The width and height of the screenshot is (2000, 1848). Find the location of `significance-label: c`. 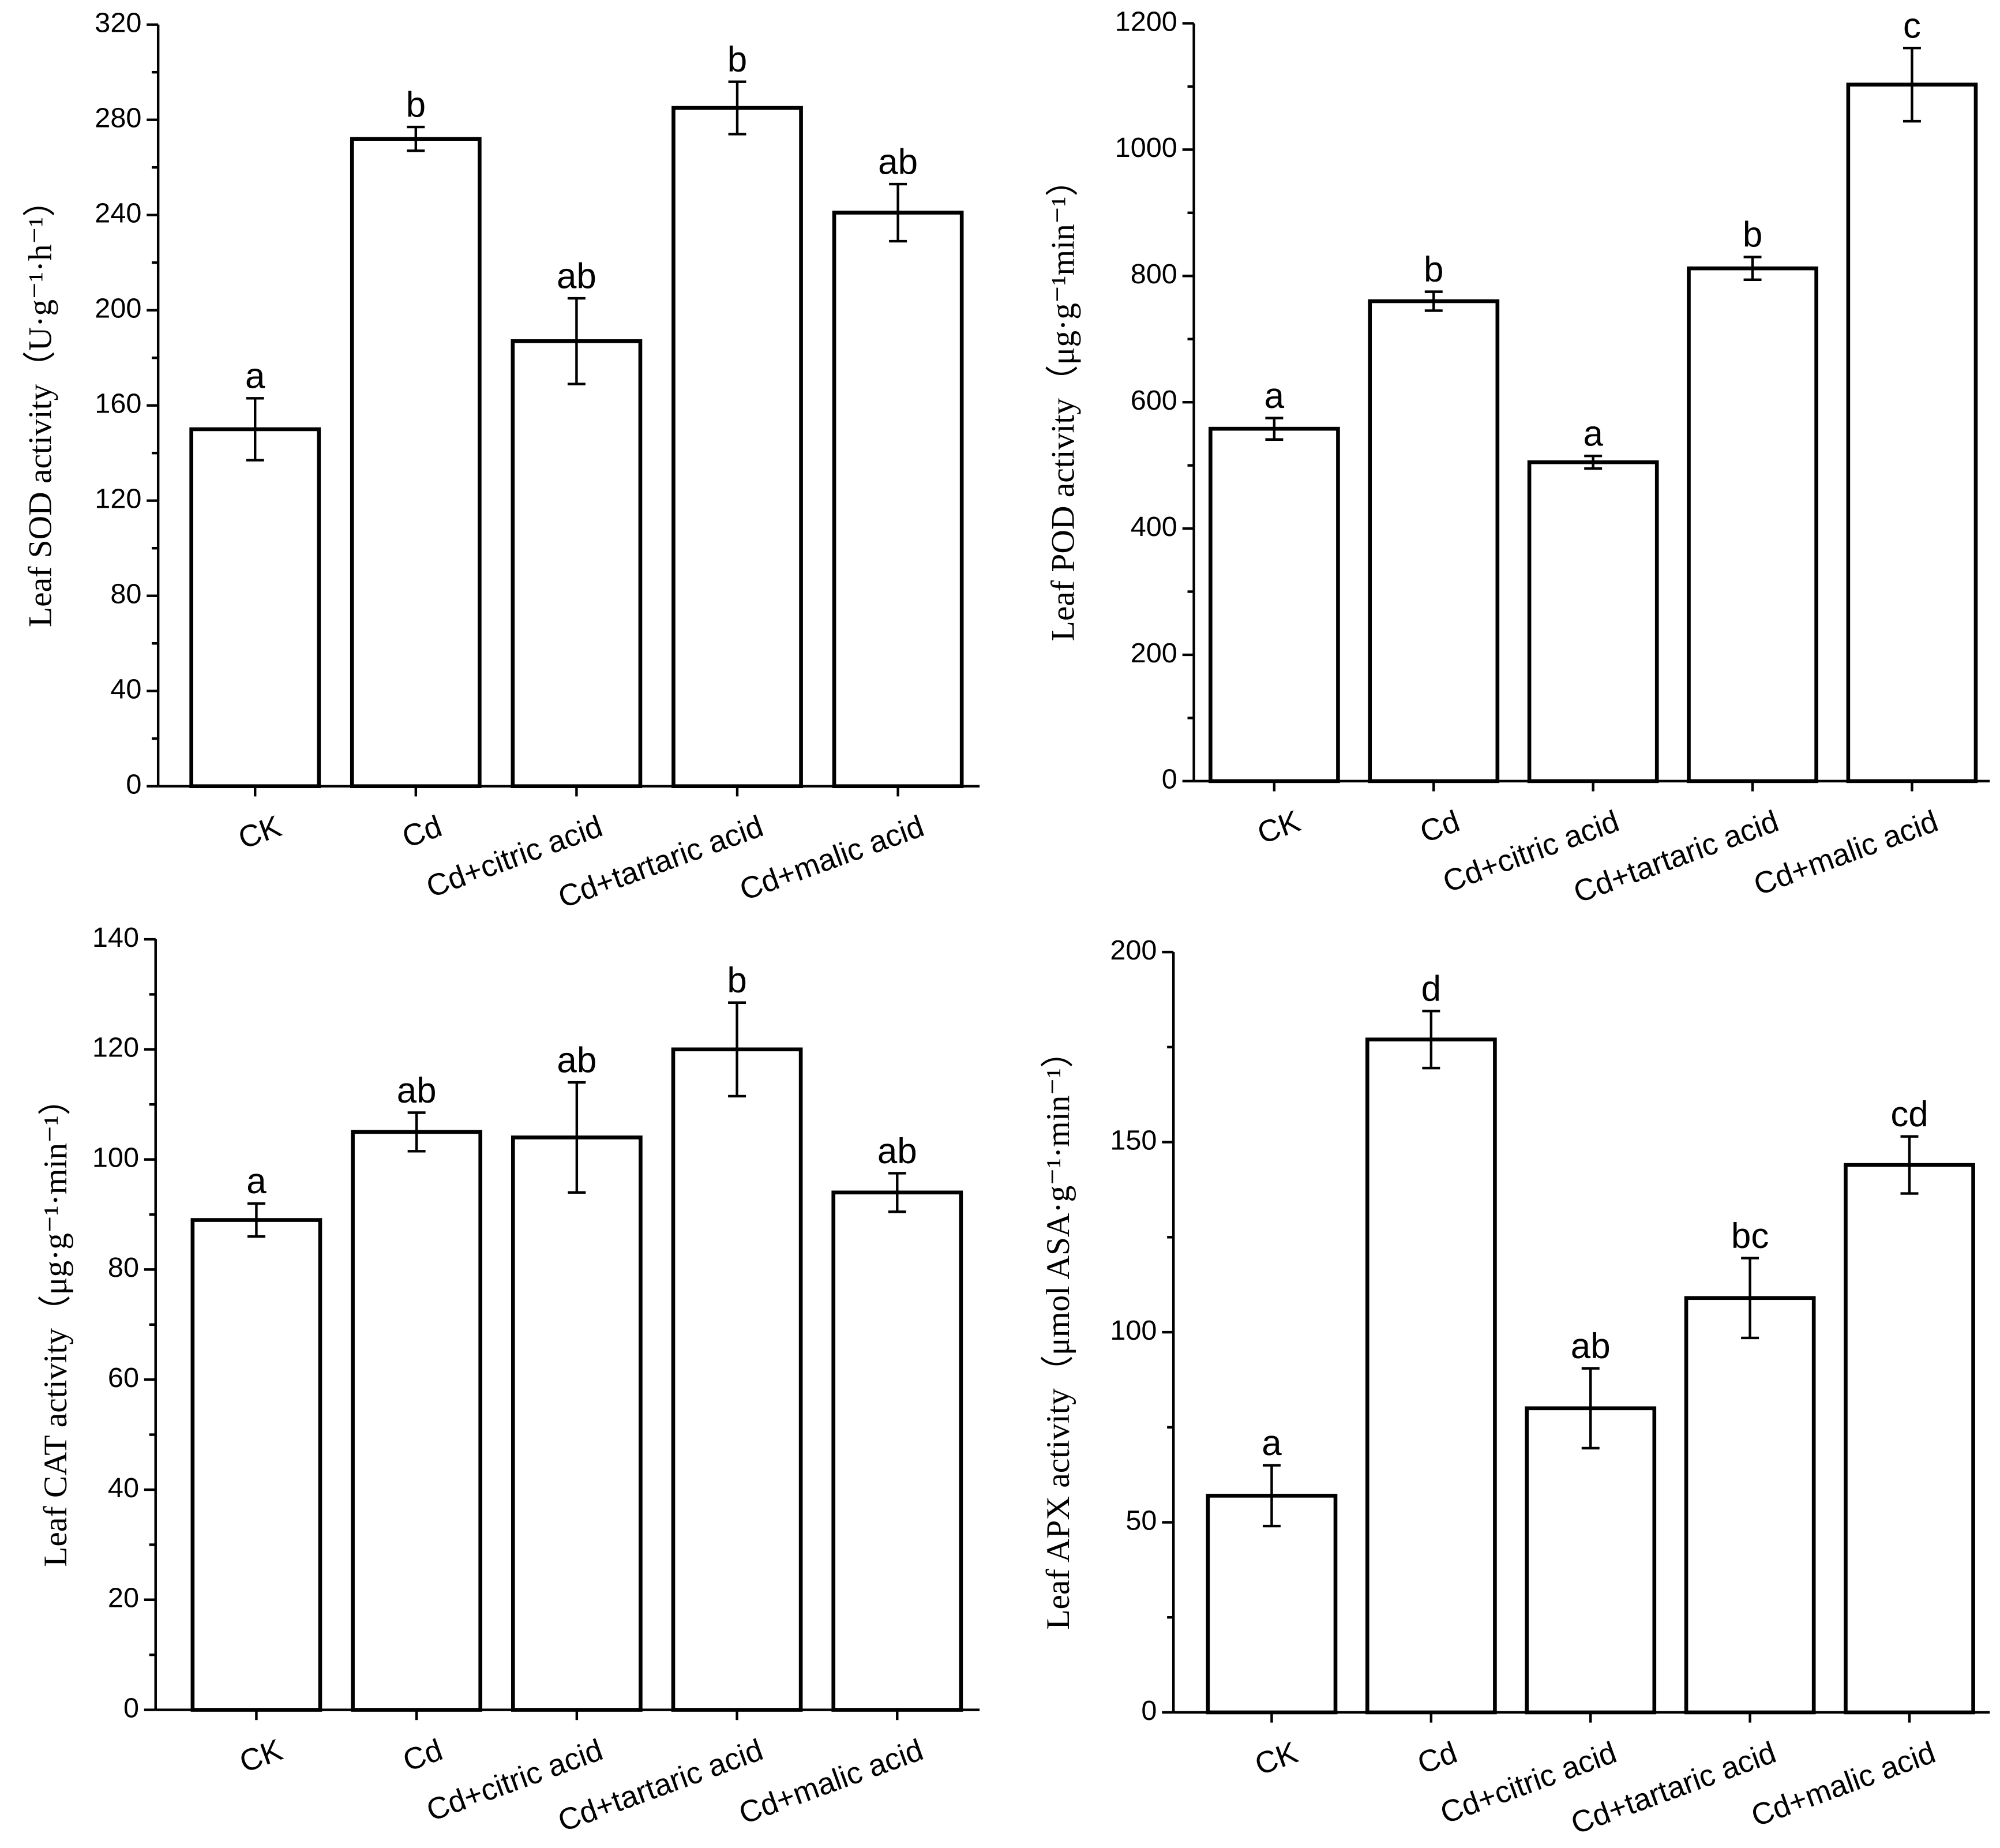

significance-label: c is located at coordinates (1912, 26).